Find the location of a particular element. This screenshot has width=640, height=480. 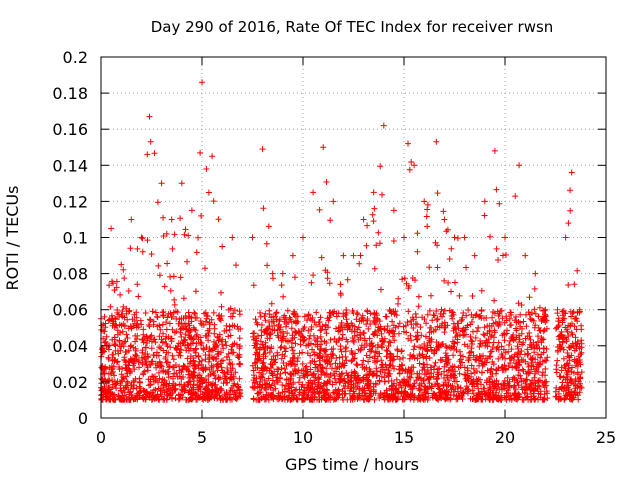

x-tick-label: 5 is located at coordinates (202, 437).